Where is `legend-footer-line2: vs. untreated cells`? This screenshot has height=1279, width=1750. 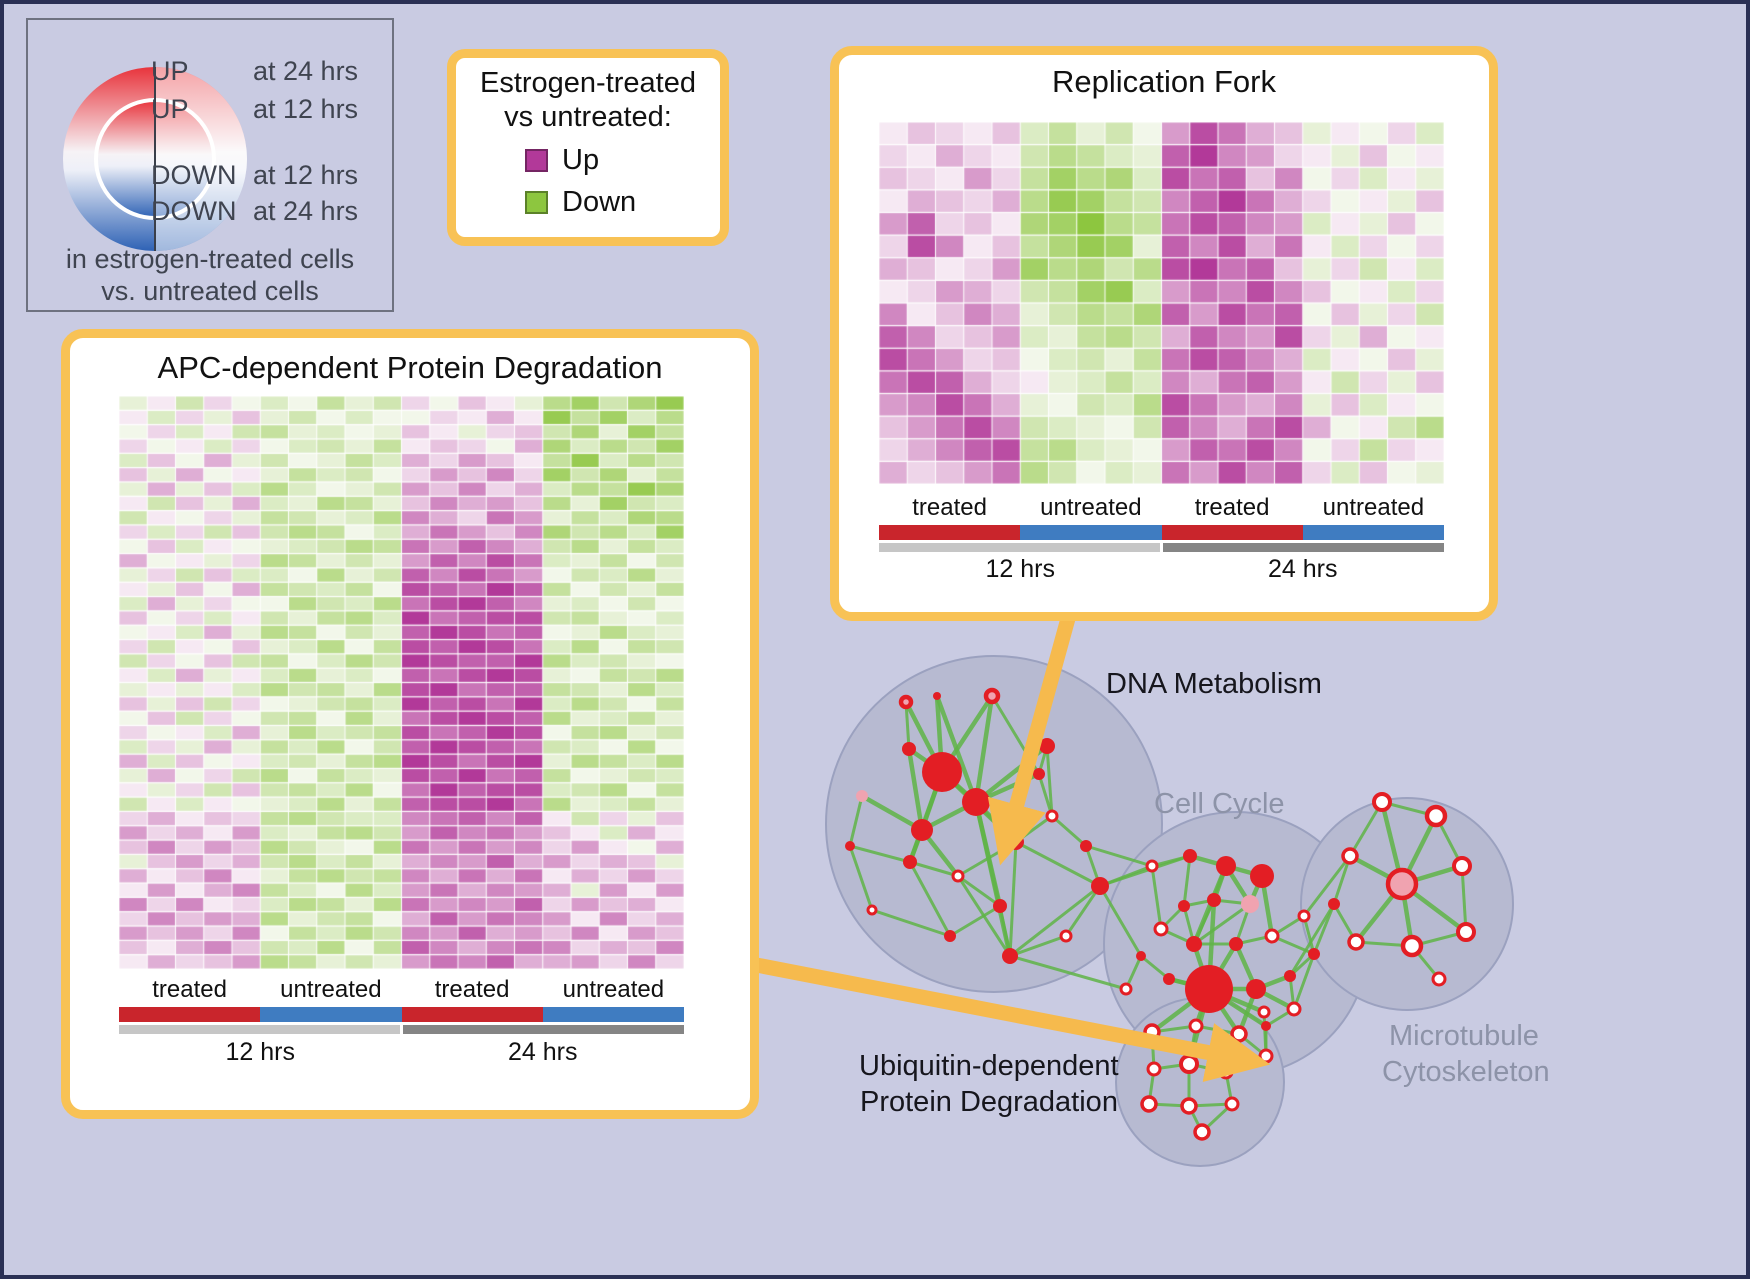 legend-footer-line2: vs. untreated cells is located at coordinates (210, 291).